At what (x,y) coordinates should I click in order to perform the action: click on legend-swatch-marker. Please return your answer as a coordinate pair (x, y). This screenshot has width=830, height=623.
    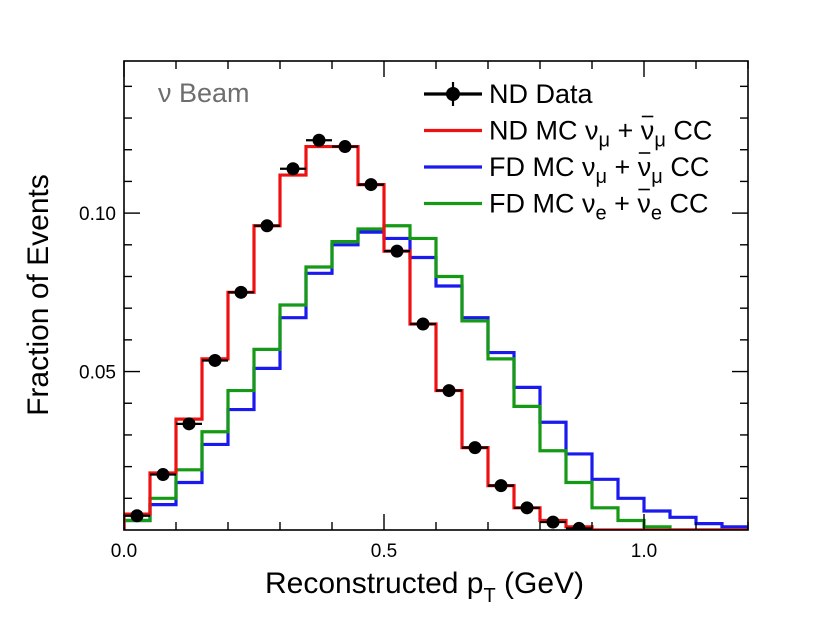
    Looking at the image, I should click on (453, 94).